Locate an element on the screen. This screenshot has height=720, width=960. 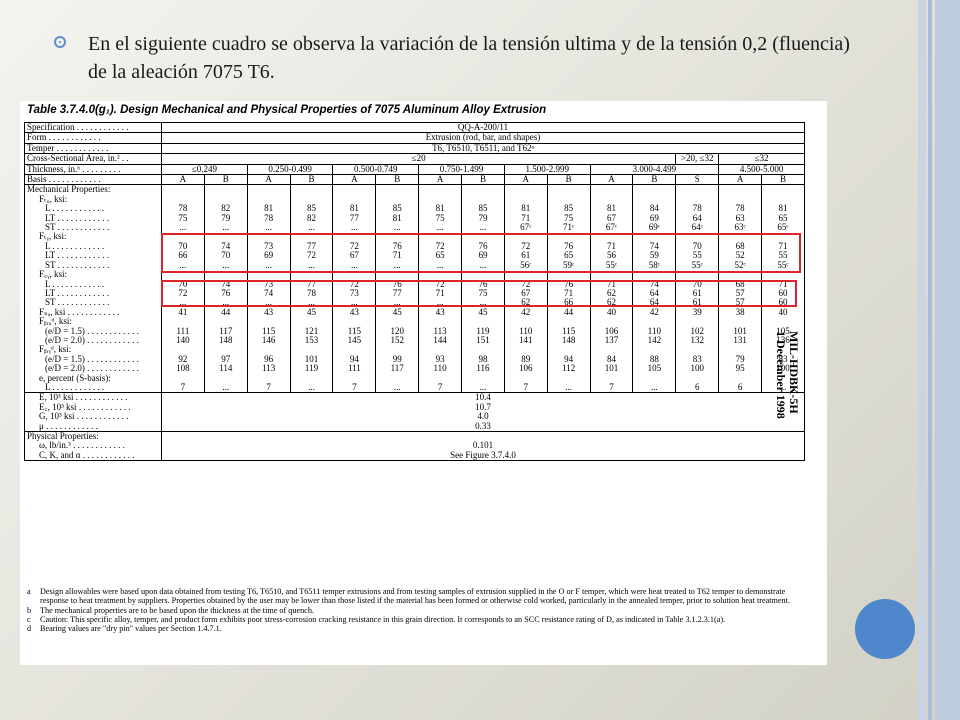
table-cell: 152 is located at coordinates (397, 340).